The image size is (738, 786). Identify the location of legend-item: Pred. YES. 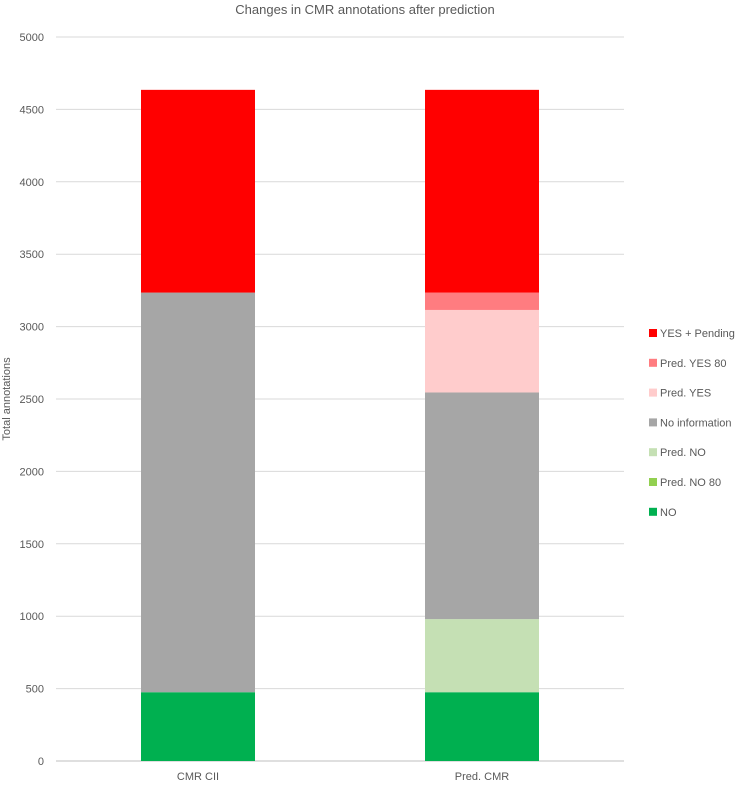
(680, 394).